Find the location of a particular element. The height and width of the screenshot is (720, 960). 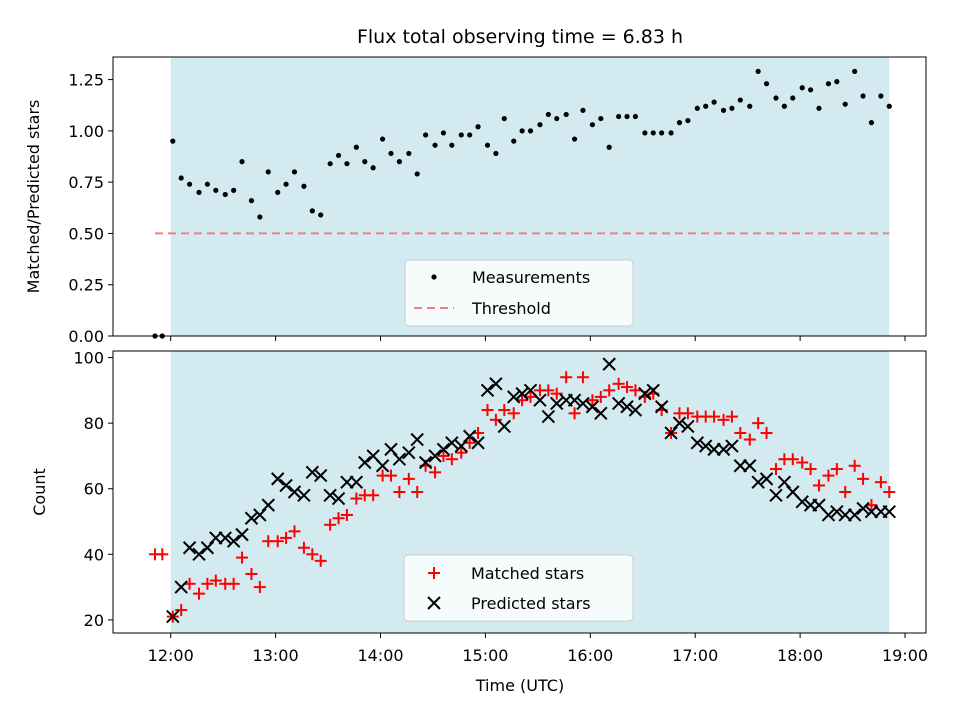

x-tick-label: 14:00 is located at coordinates (380, 655).